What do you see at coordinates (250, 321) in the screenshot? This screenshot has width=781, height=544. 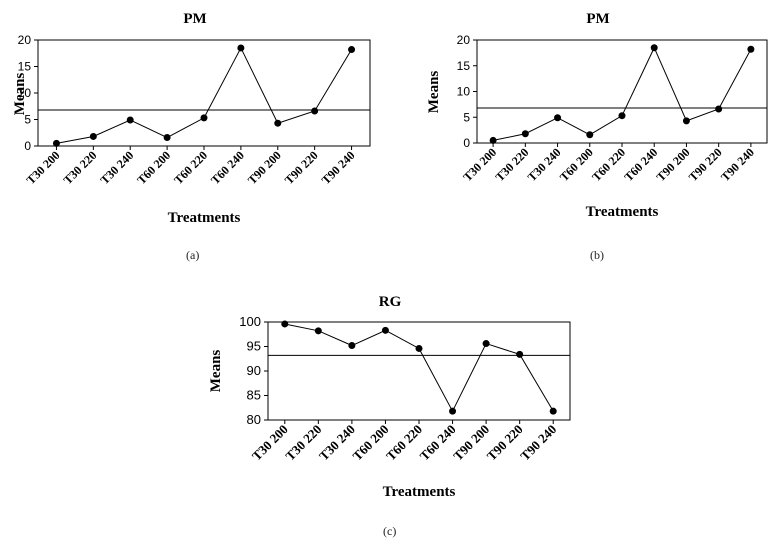 I see `y-tick-label: 100` at bounding box center [250, 321].